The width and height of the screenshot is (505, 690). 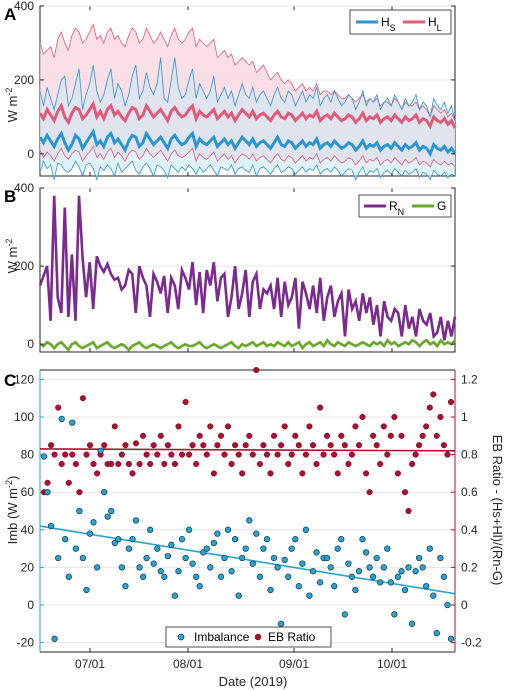 I want to click on panel-c-ytick-label-left: 20, so click(x=28, y=567).